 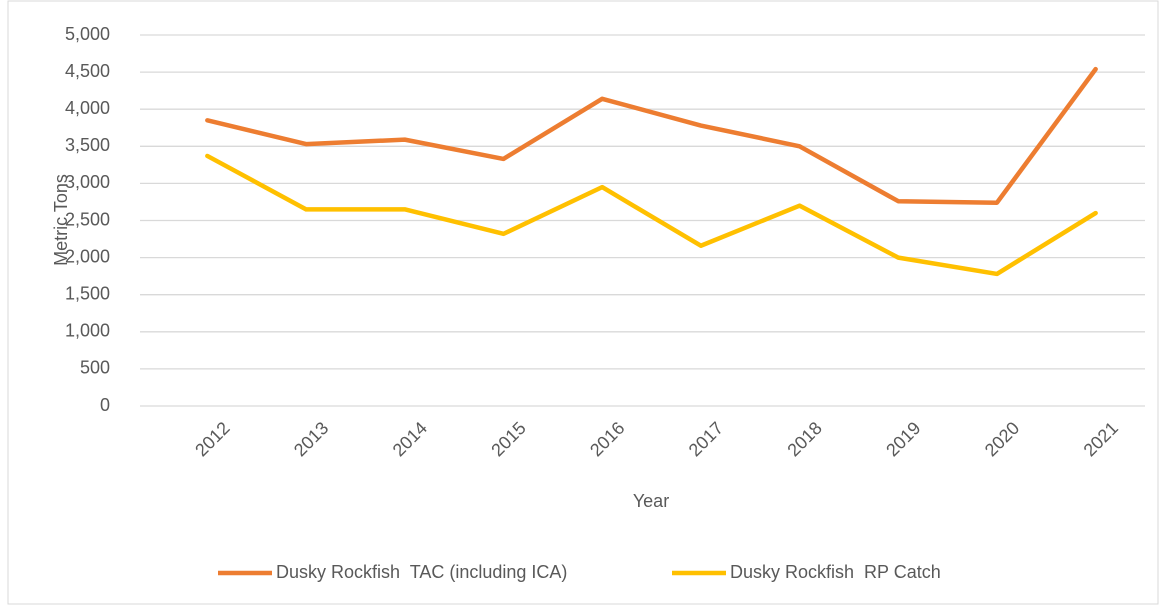 I want to click on y-tick-label: 1,500, so click(x=87, y=293).